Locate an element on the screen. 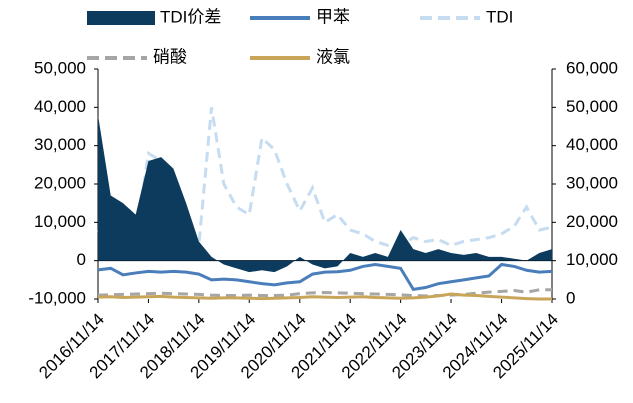 The width and height of the screenshot is (633, 403). y-tick-label: 20,000 is located at coordinates (60, 182).